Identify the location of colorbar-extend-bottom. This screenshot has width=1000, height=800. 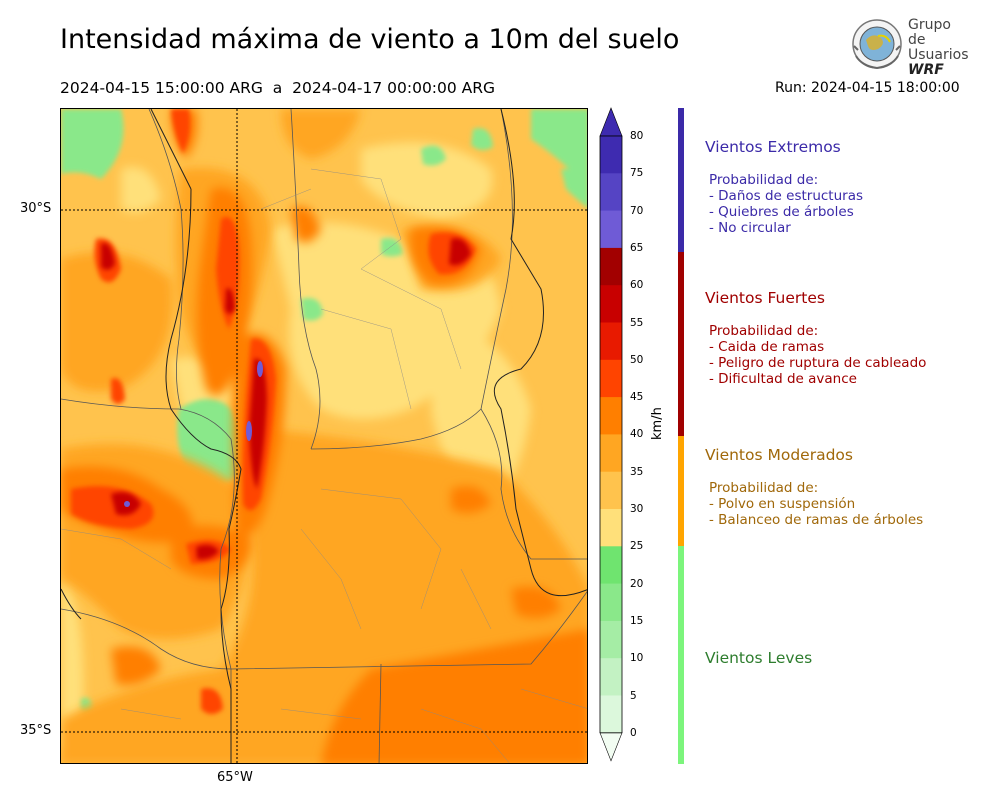
(611, 747).